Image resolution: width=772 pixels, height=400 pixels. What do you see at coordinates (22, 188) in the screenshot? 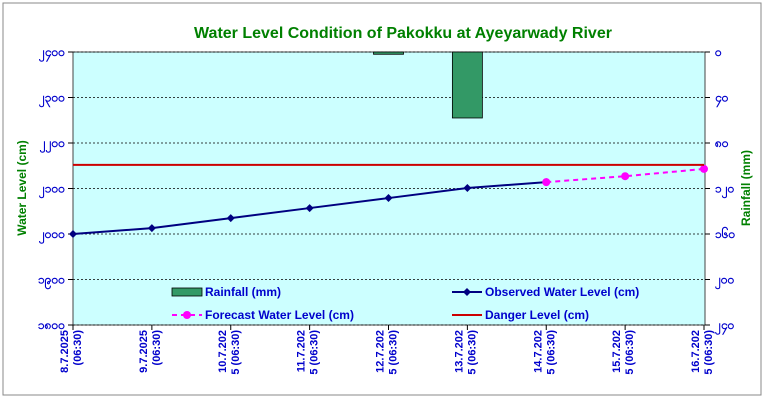
I see `y-axis-title: Water Level (cm)` at bounding box center [22, 188].